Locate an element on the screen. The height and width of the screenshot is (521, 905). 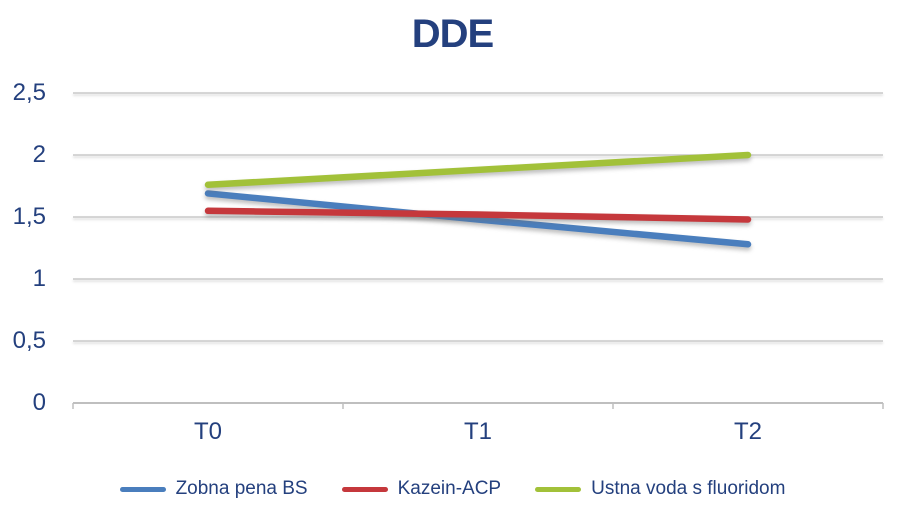
legend-swatch-zobna-pena-bs is located at coordinates (142, 489).